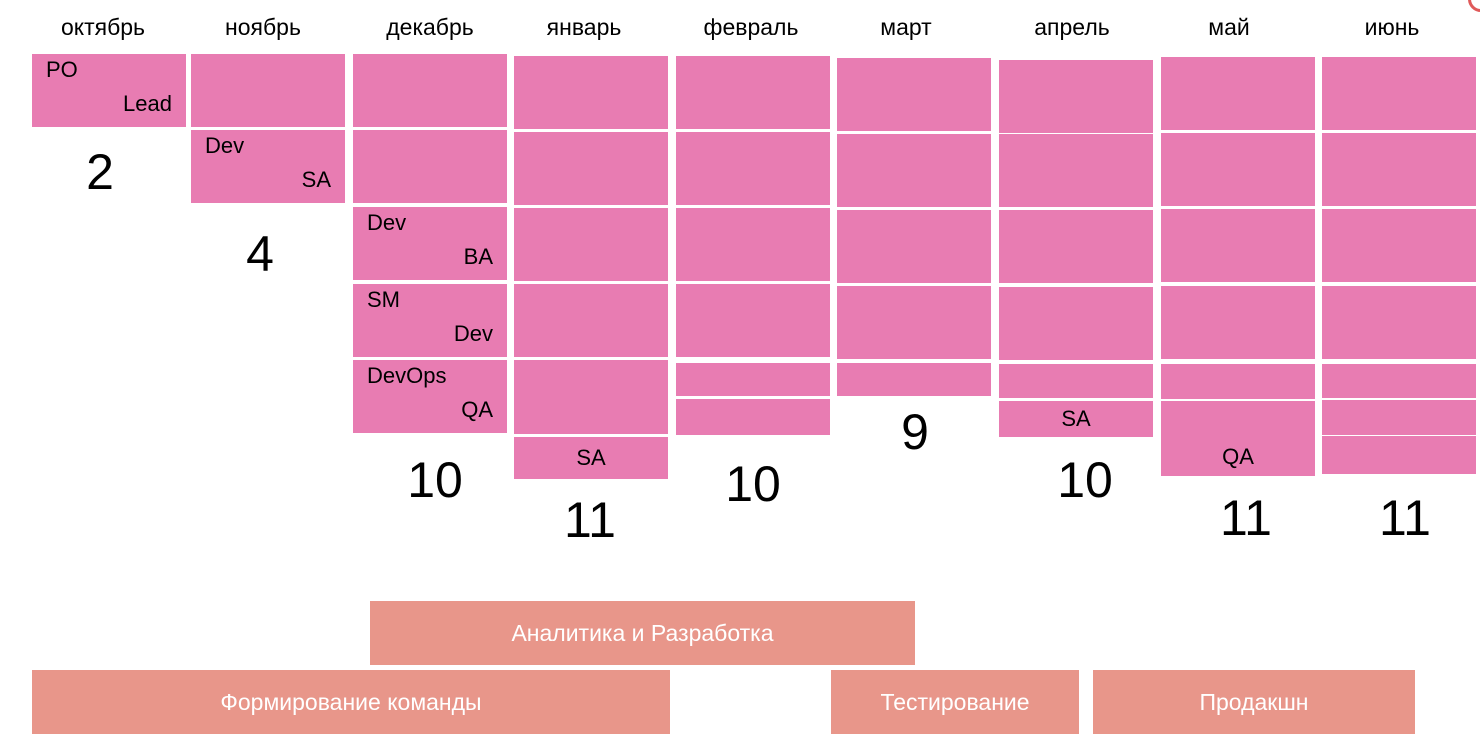  Describe the element at coordinates (260, 254) in the screenshot. I see `headcount-number: 4` at that location.